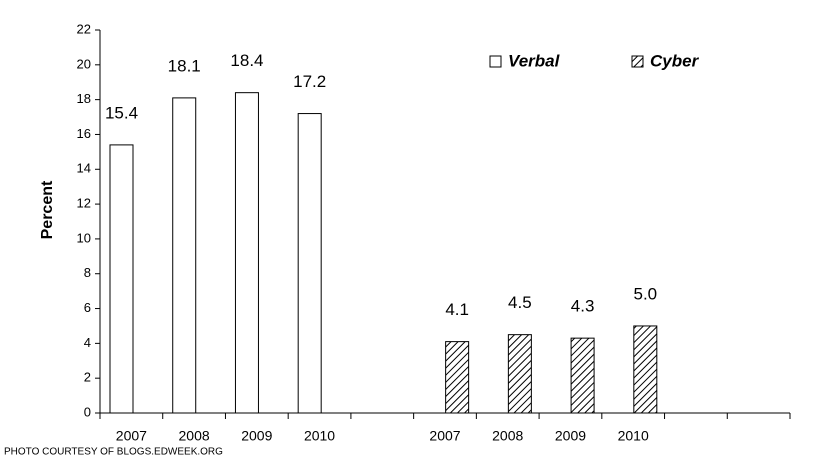 The height and width of the screenshot is (461, 833). I want to click on y-tick-label: 4, so click(87, 342).